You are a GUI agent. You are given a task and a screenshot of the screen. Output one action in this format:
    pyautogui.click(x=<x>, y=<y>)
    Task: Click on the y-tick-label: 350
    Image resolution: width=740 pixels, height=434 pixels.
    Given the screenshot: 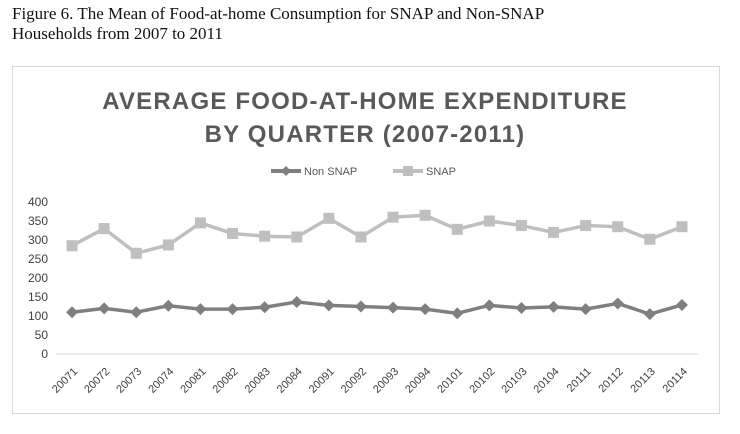 What is the action you would take?
    pyautogui.click(x=38, y=221)
    